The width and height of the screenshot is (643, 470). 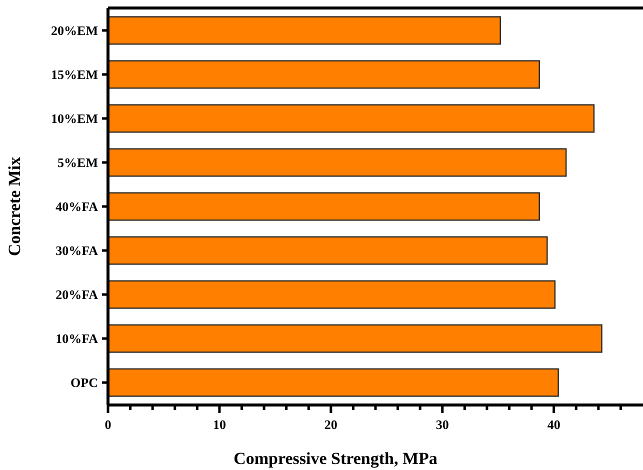 What do you see at coordinates (219, 424) in the screenshot?
I see `x-tick-label: 10` at bounding box center [219, 424].